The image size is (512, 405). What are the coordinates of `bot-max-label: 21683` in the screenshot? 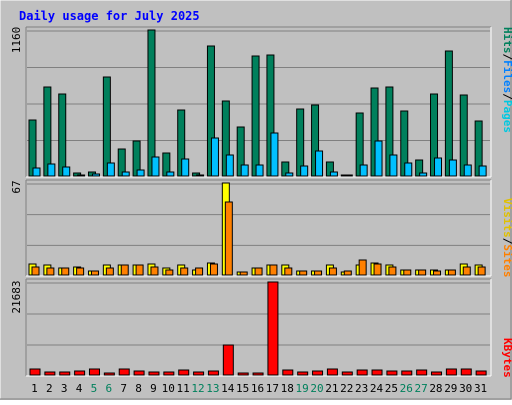 It's located at (16, 296).